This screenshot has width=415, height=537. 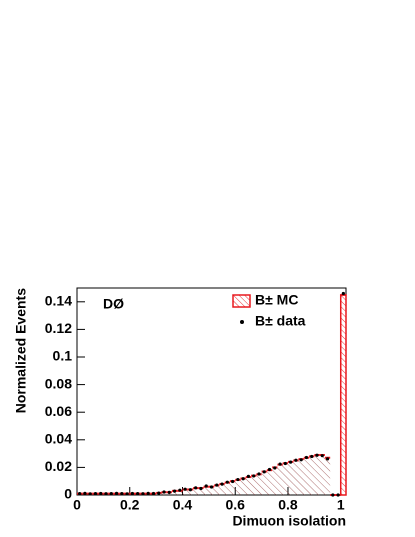 What do you see at coordinates (58, 439) in the screenshot?
I see `y-tick-label: 0.04` at bounding box center [58, 439].